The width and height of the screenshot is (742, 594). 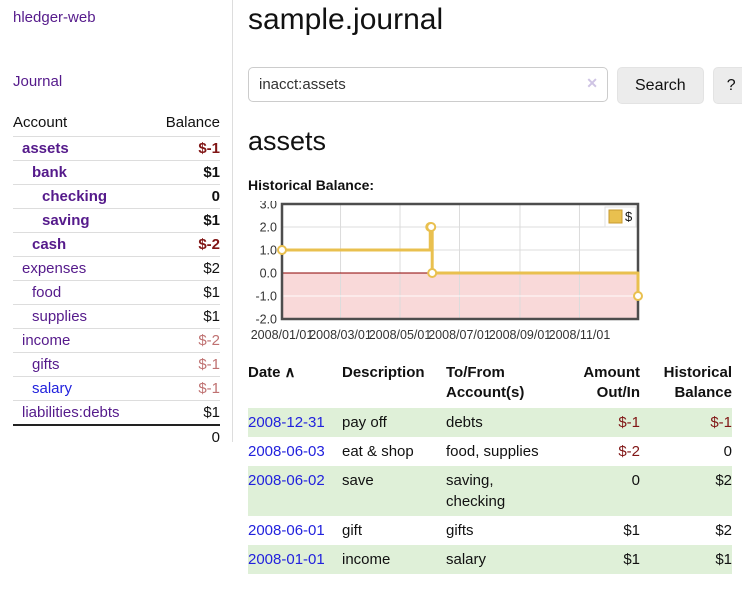 What do you see at coordinates (364, 422) in the screenshot?
I see `transaction-description: pay off` at bounding box center [364, 422].